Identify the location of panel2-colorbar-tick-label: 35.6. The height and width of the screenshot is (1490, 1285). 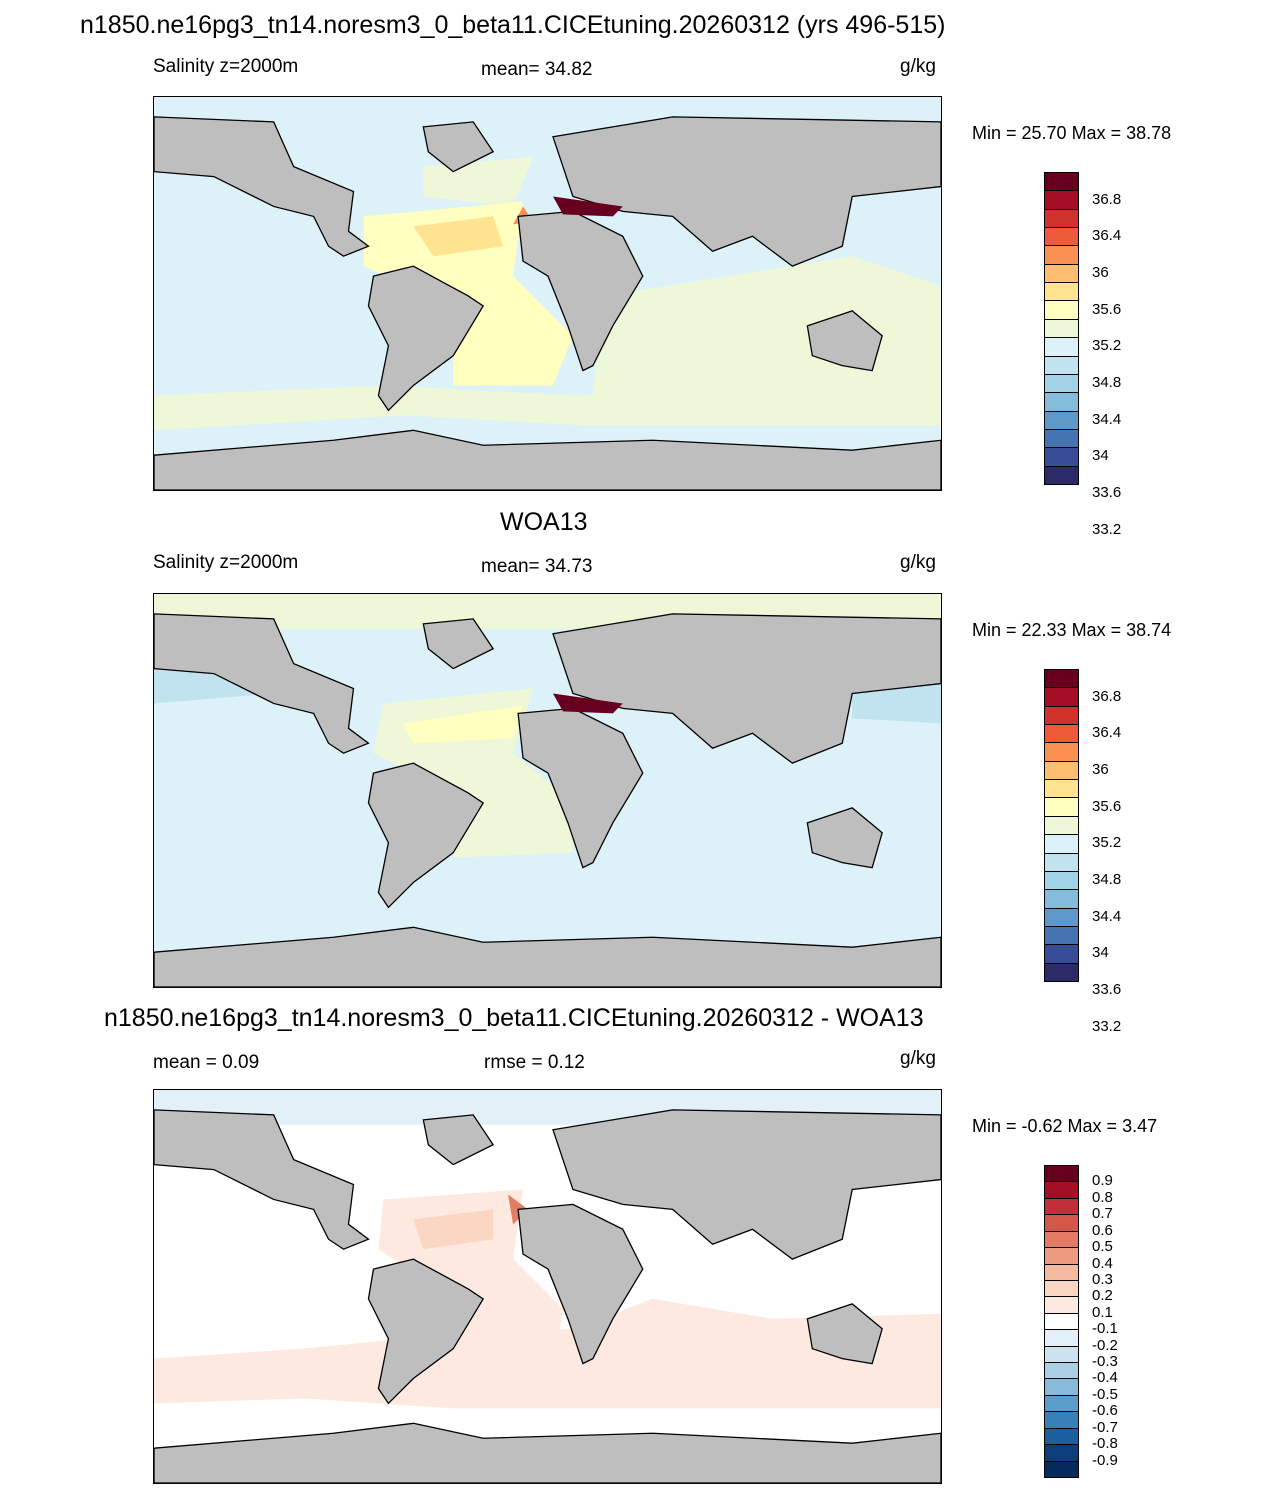
(1107, 806).